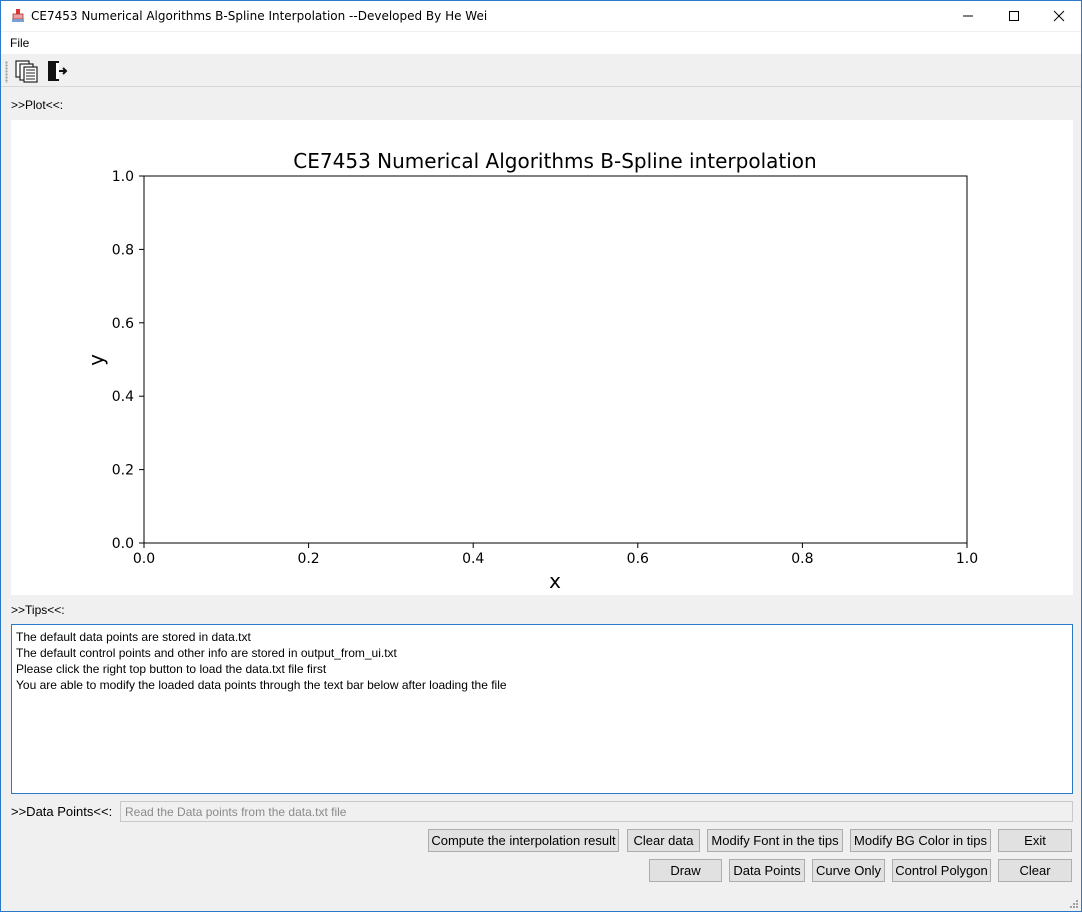  I want to click on x-tick-label: 0.0, so click(144, 559).